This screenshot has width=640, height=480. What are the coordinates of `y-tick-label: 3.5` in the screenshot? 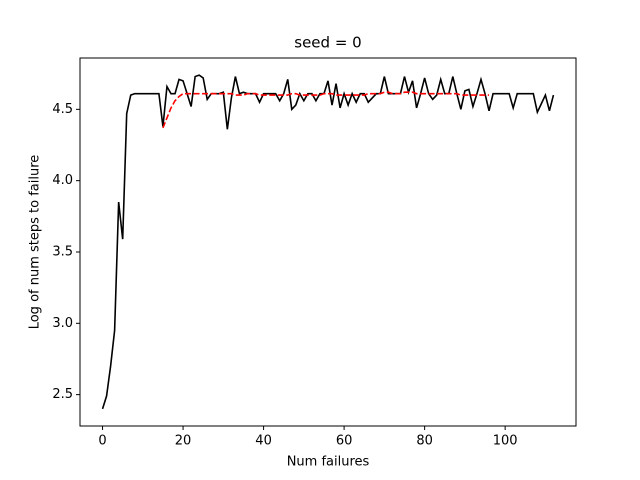 It's located at (62, 251).